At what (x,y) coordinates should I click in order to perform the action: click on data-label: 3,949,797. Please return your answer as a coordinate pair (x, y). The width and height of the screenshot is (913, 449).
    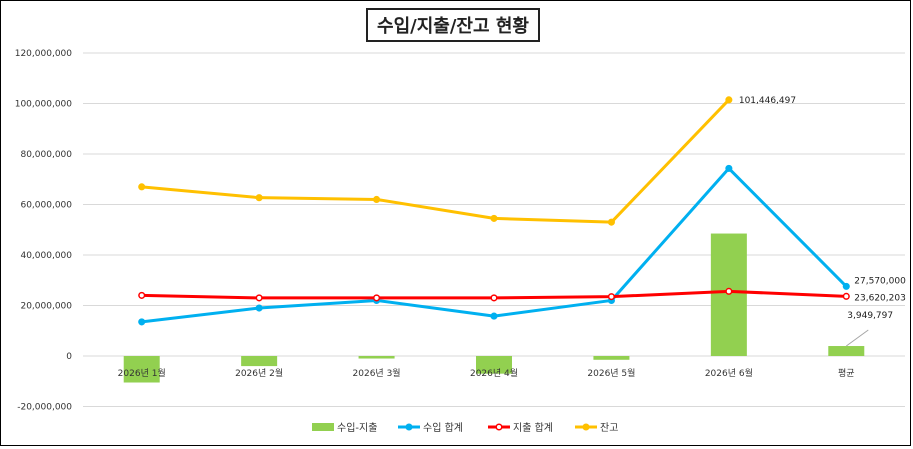
    Looking at the image, I should click on (870, 316).